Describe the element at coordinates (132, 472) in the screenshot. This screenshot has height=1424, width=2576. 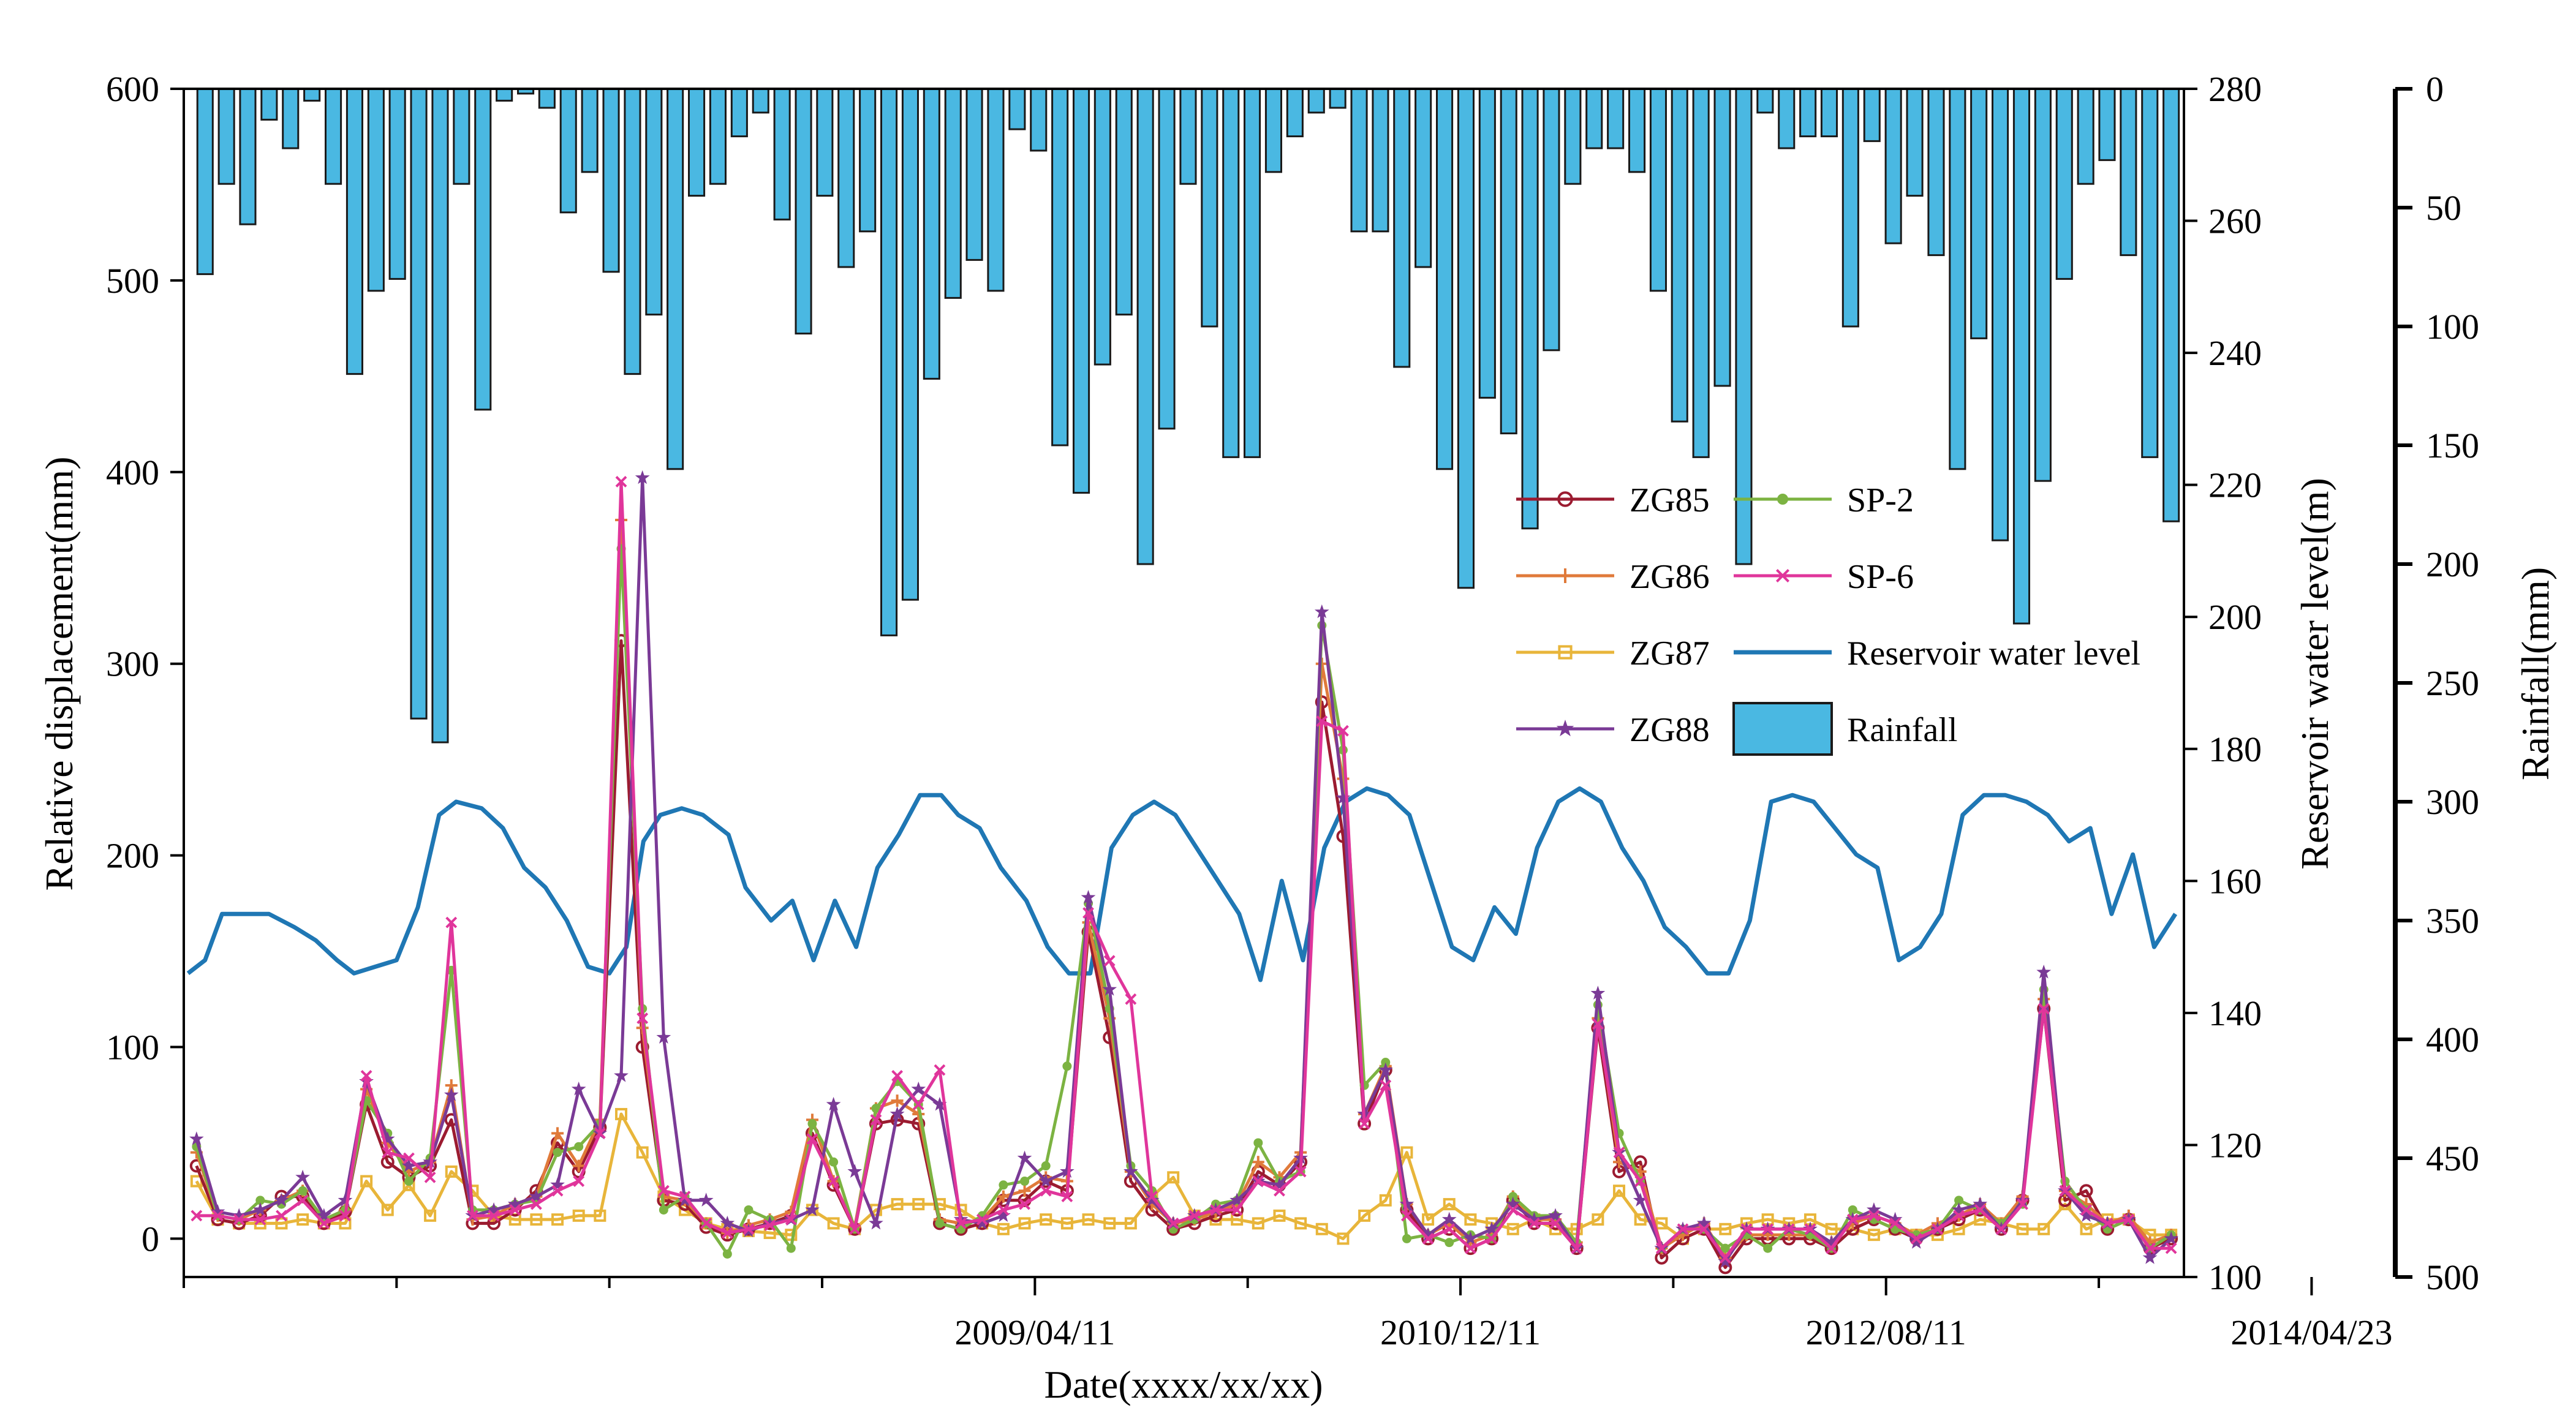
I see `left-tick-label: 400` at that location.